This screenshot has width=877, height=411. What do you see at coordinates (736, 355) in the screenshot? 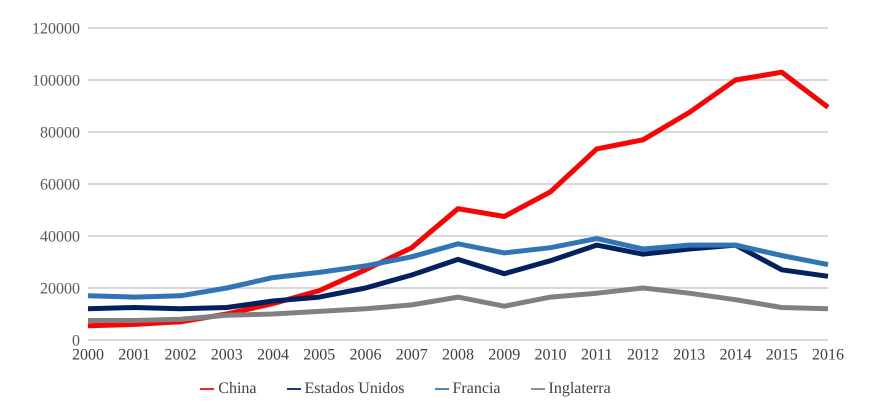
I see `x-tick-label: 2014` at bounding box center [736, 355].